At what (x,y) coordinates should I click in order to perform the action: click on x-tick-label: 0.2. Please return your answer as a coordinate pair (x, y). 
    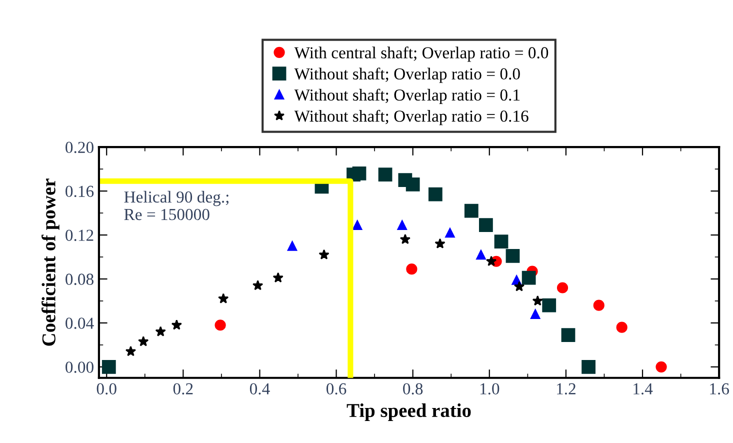
    Looking at the image, I should click on (183, 389).